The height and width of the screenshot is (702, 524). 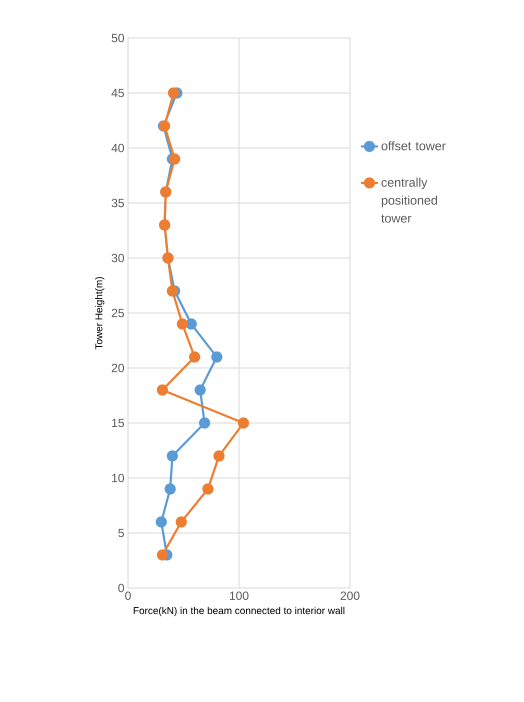 I want to click on legend-label: centrally positioned tower, so click(x=409, y=200).